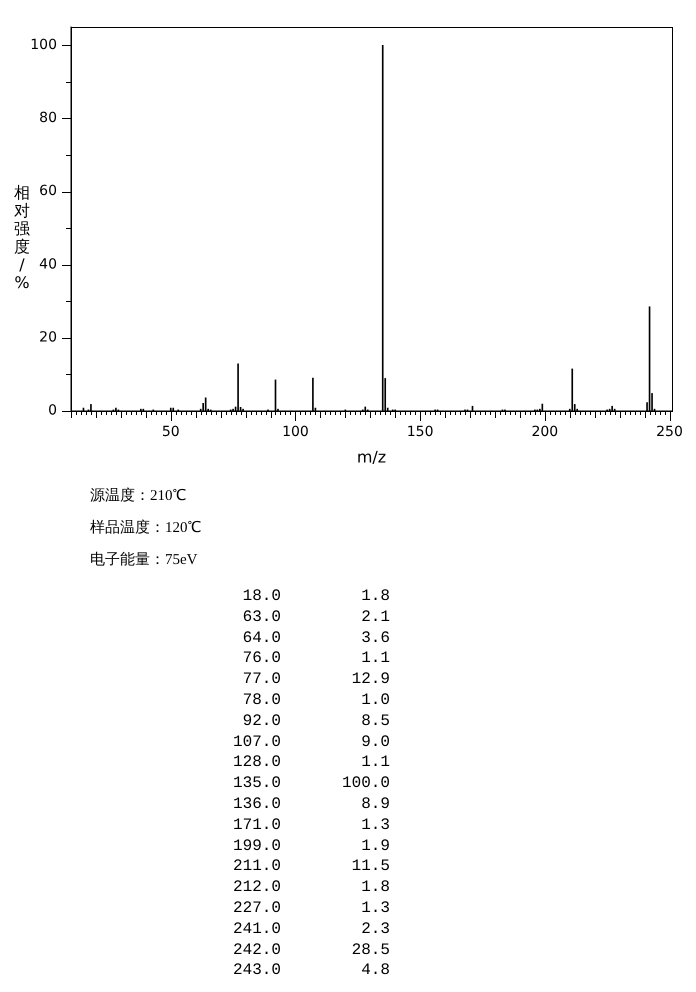 The image size is (696, 992). What do you see at coordinates (171, 432) in the screenshot?
I see `x-tick-label: 50` at bounding box center [171, 432].